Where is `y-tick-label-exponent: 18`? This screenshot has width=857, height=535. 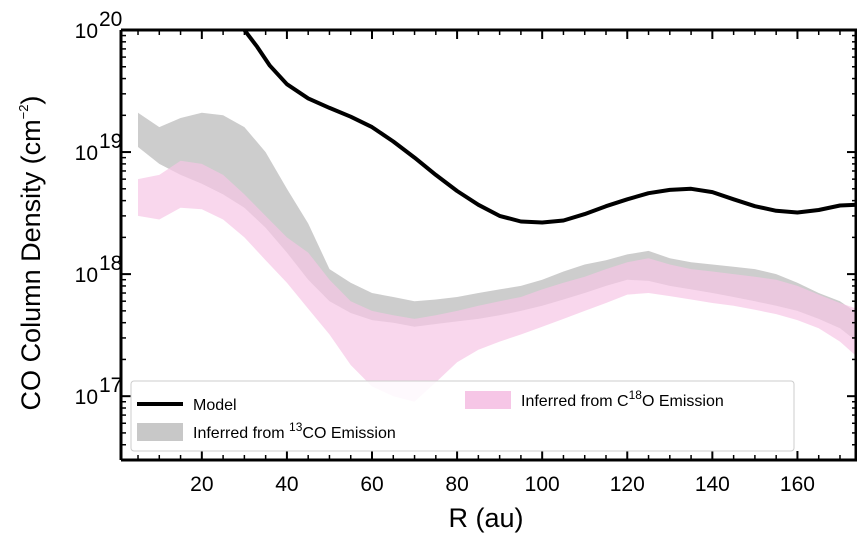 y-tick-label-exponent: 18 is located at coordinates (110, 263).